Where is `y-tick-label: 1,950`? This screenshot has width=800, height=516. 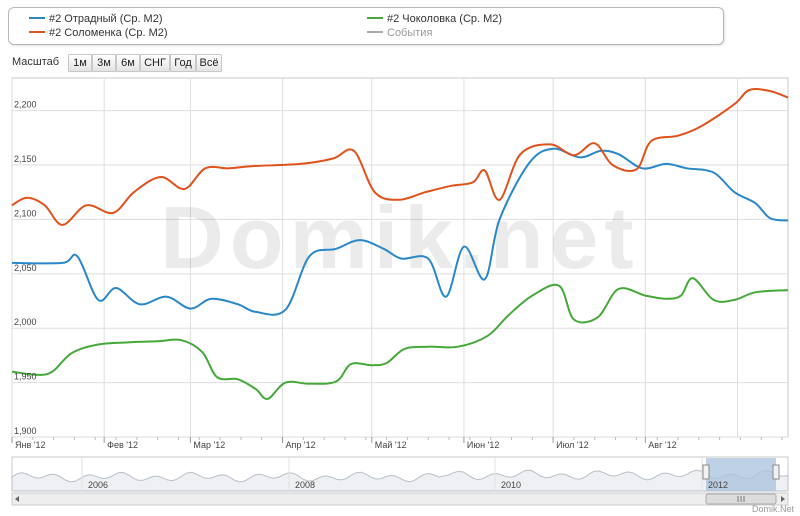 y-tick-label: 1,950 is located at coordinates (25, 377).